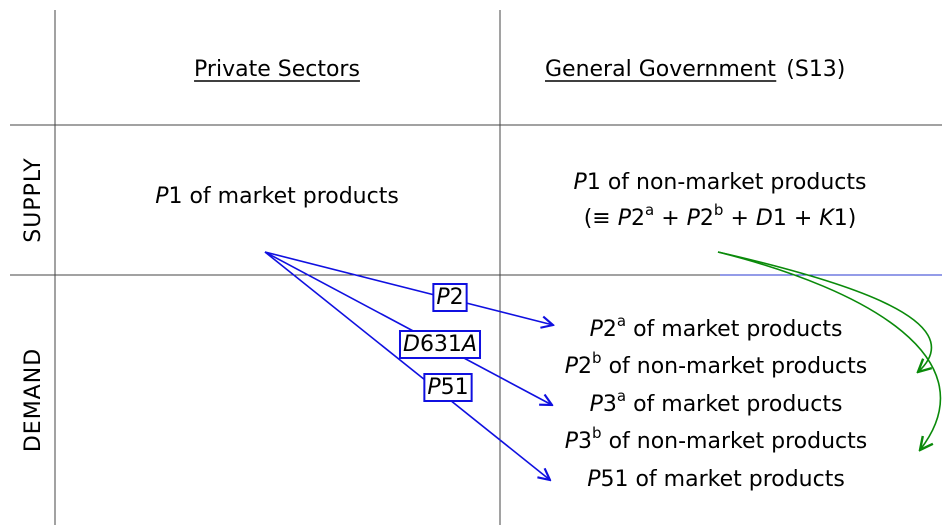  I want to click on math-part: K, so click(827, 218).